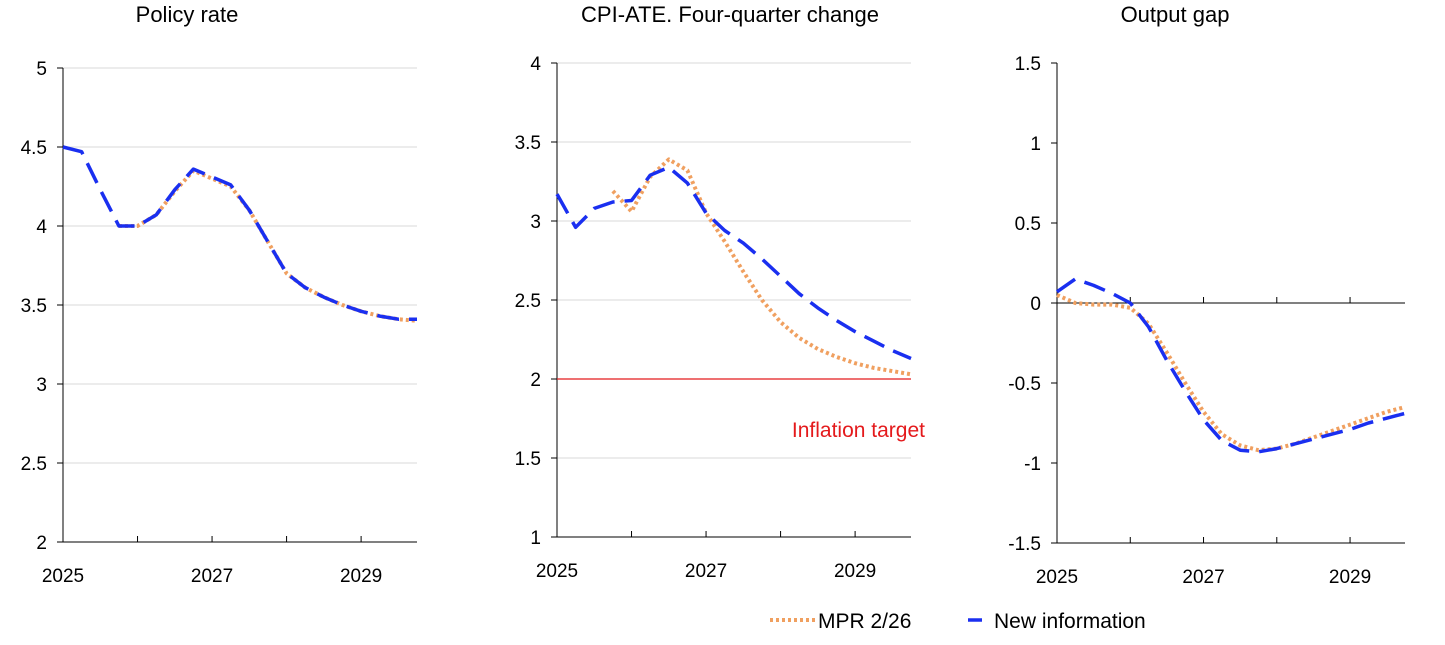 This screenshot has height=645, width=1445. Describe the element at coordinates (1070, 621) in the screenshot. I see `legend-label: New information` at that location.